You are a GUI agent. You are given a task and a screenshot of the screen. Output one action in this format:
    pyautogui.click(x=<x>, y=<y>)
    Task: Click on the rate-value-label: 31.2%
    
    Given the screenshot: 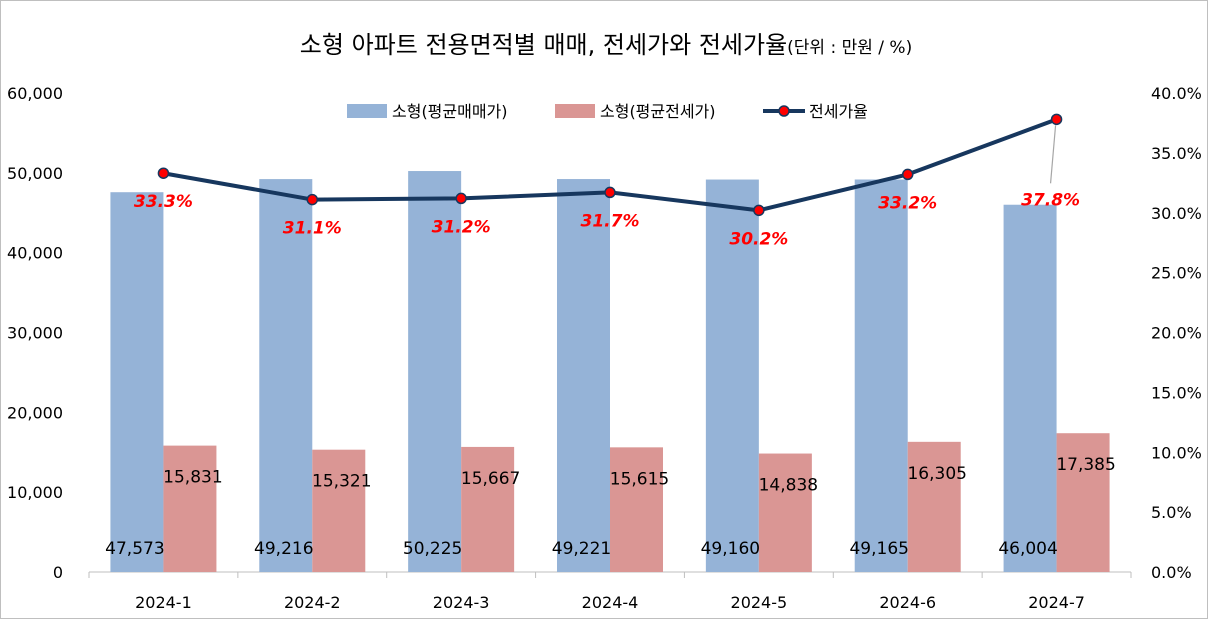 What is the action you would take?
    pyautogui.click(x=461, y=227)
    